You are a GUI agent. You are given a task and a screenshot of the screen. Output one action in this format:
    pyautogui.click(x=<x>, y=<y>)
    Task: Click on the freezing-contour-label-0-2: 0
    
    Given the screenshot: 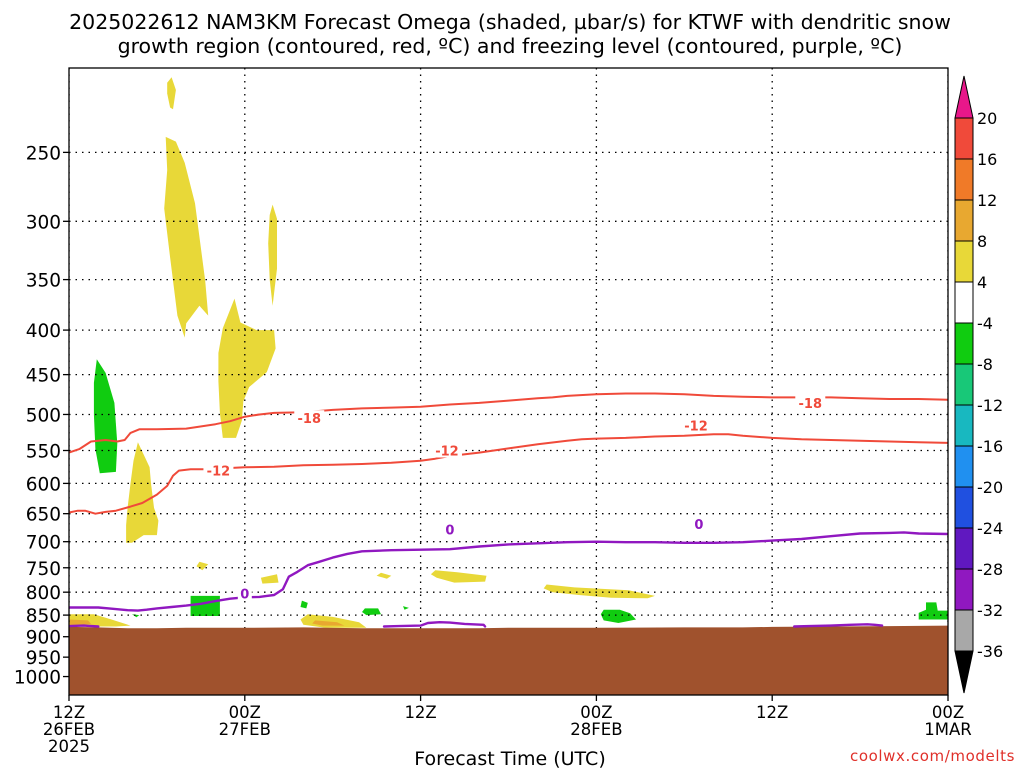 What is the action you would take?
    pyautogui.click(x=698, y=525)
    